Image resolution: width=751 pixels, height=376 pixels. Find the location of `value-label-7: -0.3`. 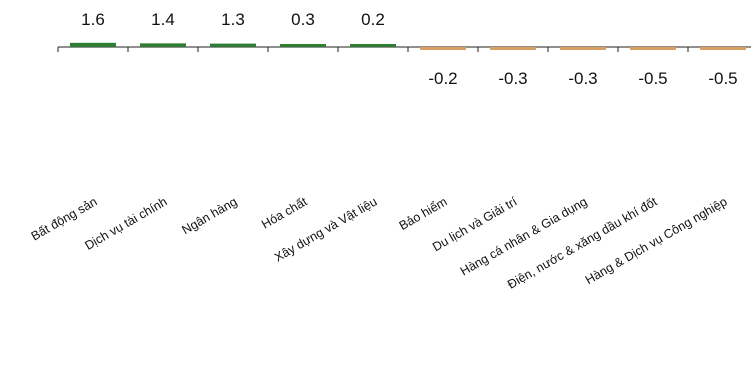

value-label-7: -0.3 is located at coordinates (512, 78).